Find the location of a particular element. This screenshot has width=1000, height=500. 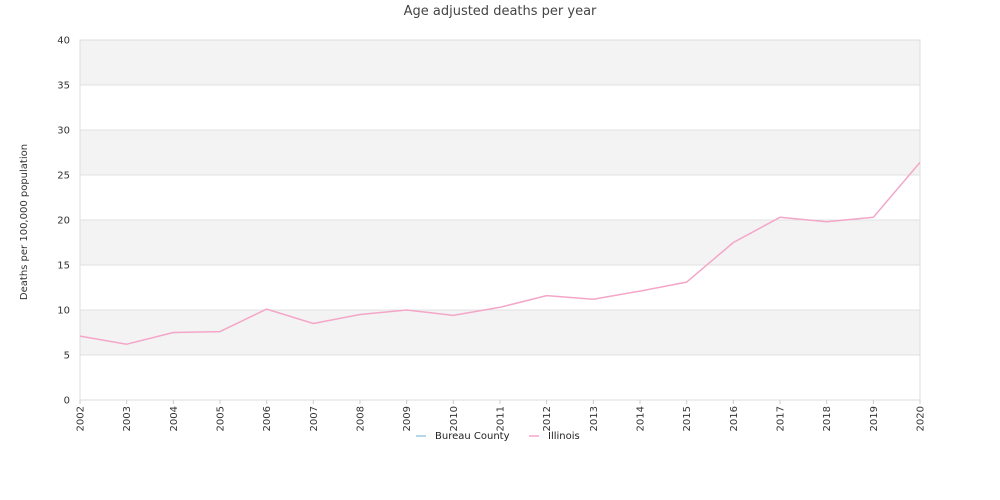

y-tick-label: 0 is located at coordinates (67, 401).